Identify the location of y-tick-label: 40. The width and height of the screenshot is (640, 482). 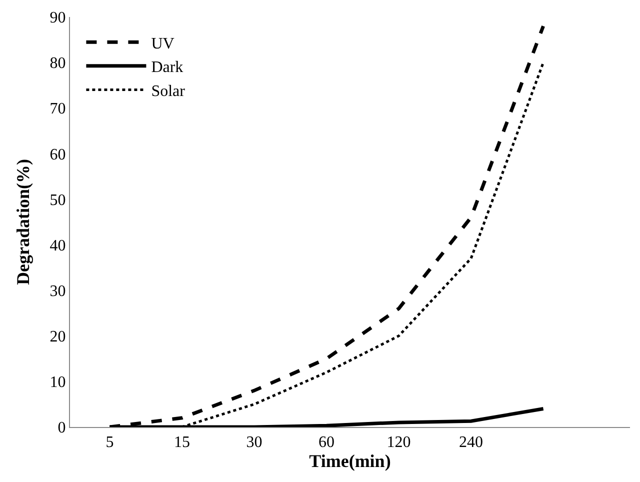
(58, 245).